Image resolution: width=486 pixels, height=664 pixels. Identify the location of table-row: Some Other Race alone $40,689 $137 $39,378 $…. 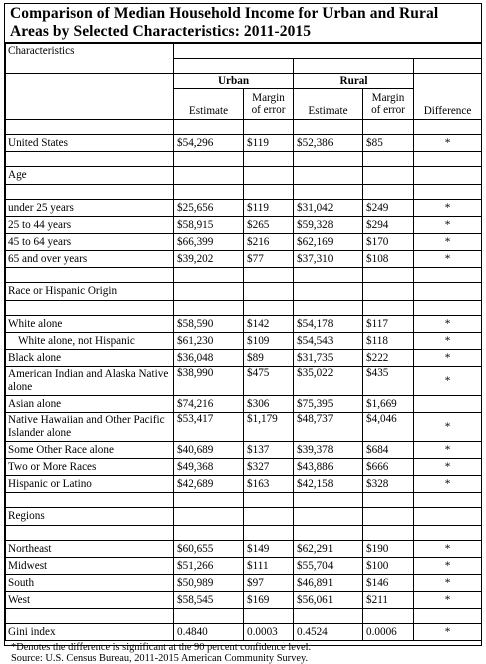
(243, 450).